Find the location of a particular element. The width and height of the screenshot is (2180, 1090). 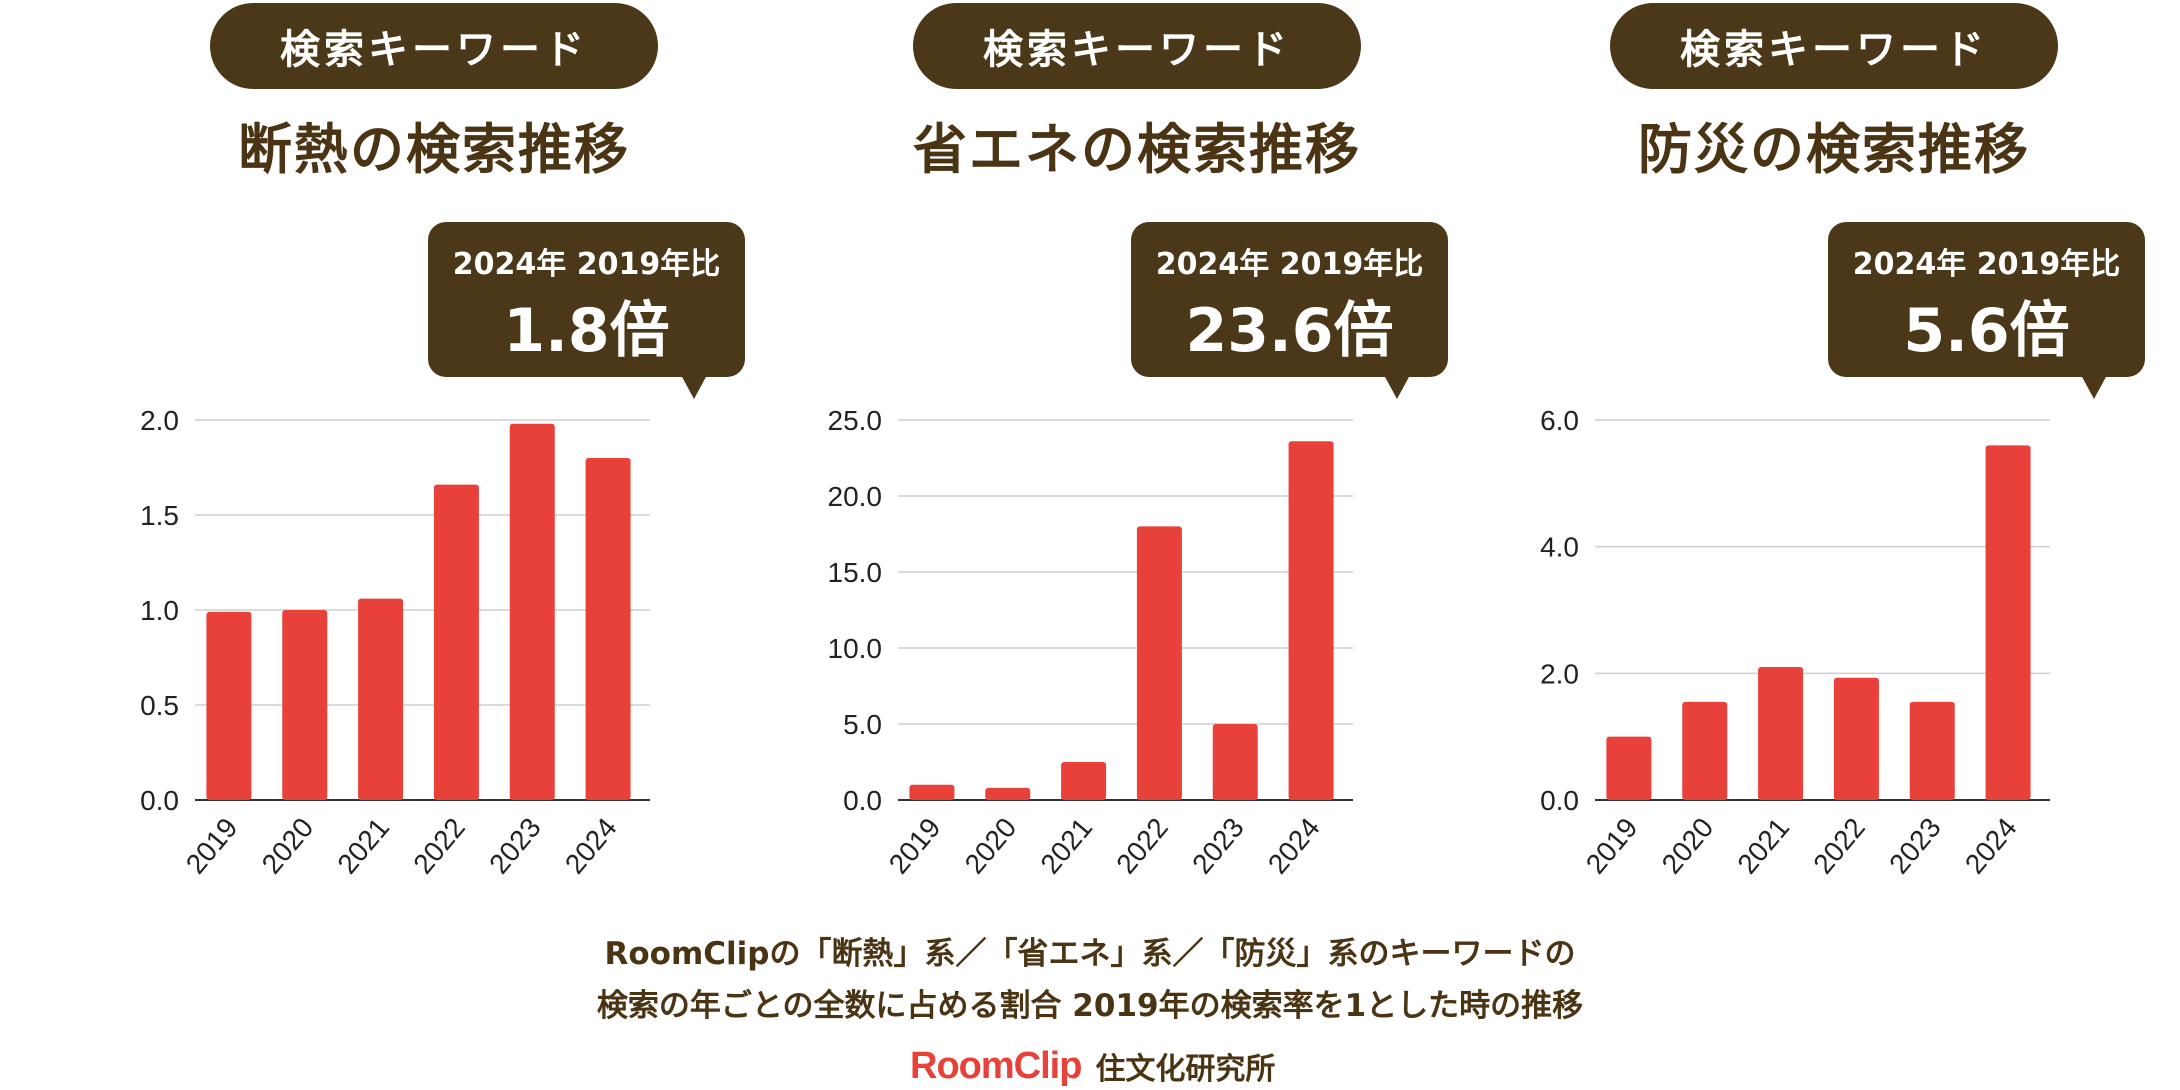

bar-chart: 0.0 0.5 1.0 1.5 2.0 2019 2020 2021 2022 2023 2024 is located at coordinates (395, 642).